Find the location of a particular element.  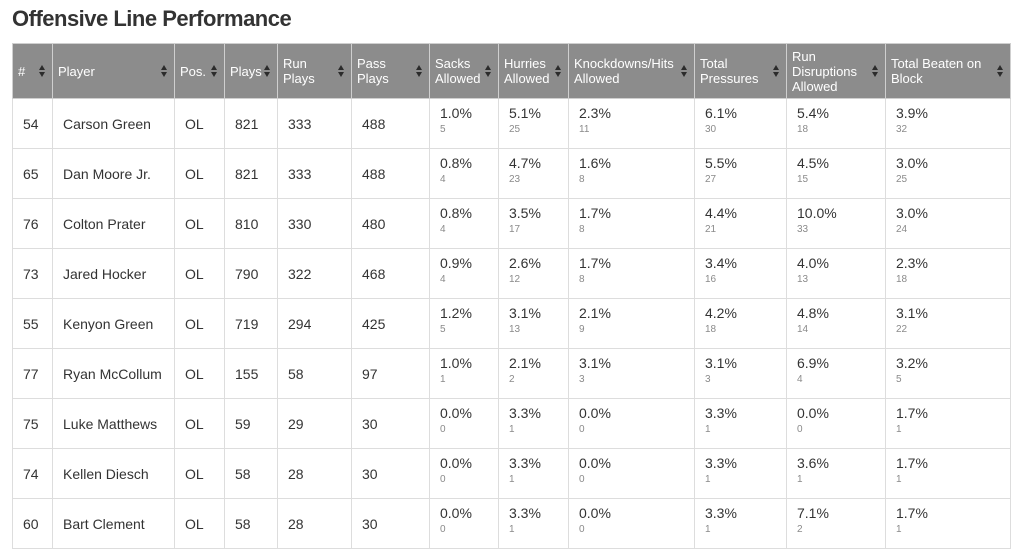

total-pressures-cell: 4.4% 21 is located at coordinates (740, 223).